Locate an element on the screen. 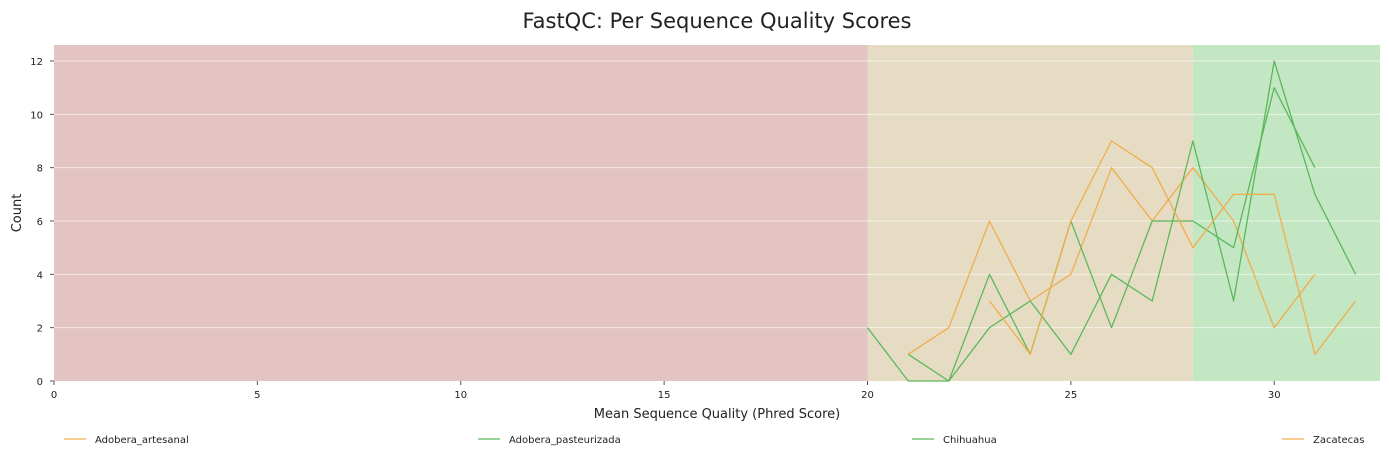 This screenshot has width=1389, height=464. legend-item: Chihuahua is located at coordinates (954, 440).